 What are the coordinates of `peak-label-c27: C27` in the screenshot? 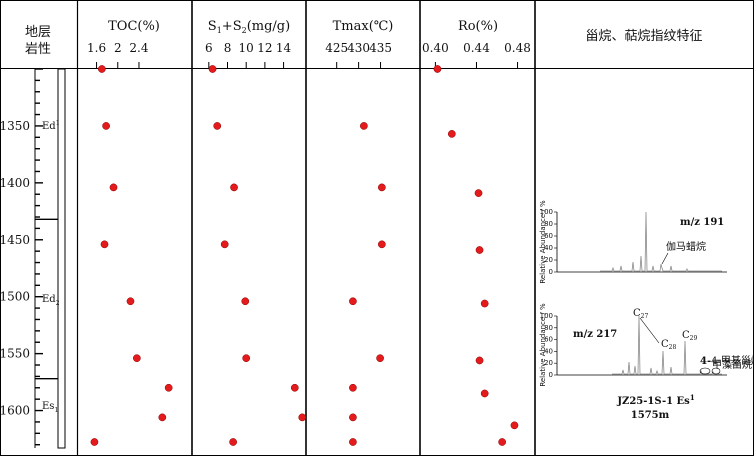 It's located at (640, 314).